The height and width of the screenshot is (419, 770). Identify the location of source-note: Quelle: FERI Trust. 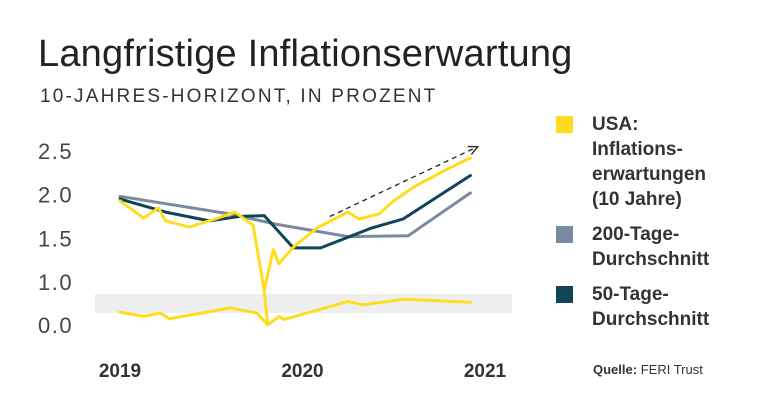
(648, 369).